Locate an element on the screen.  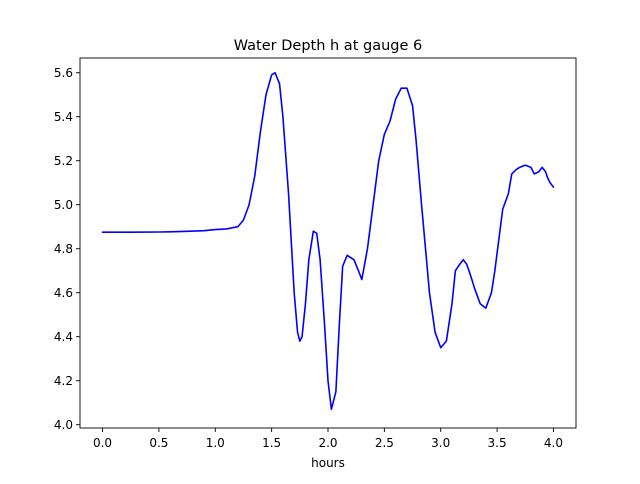
y-tick-label: 4.6 is located at coordinates (63, 293).